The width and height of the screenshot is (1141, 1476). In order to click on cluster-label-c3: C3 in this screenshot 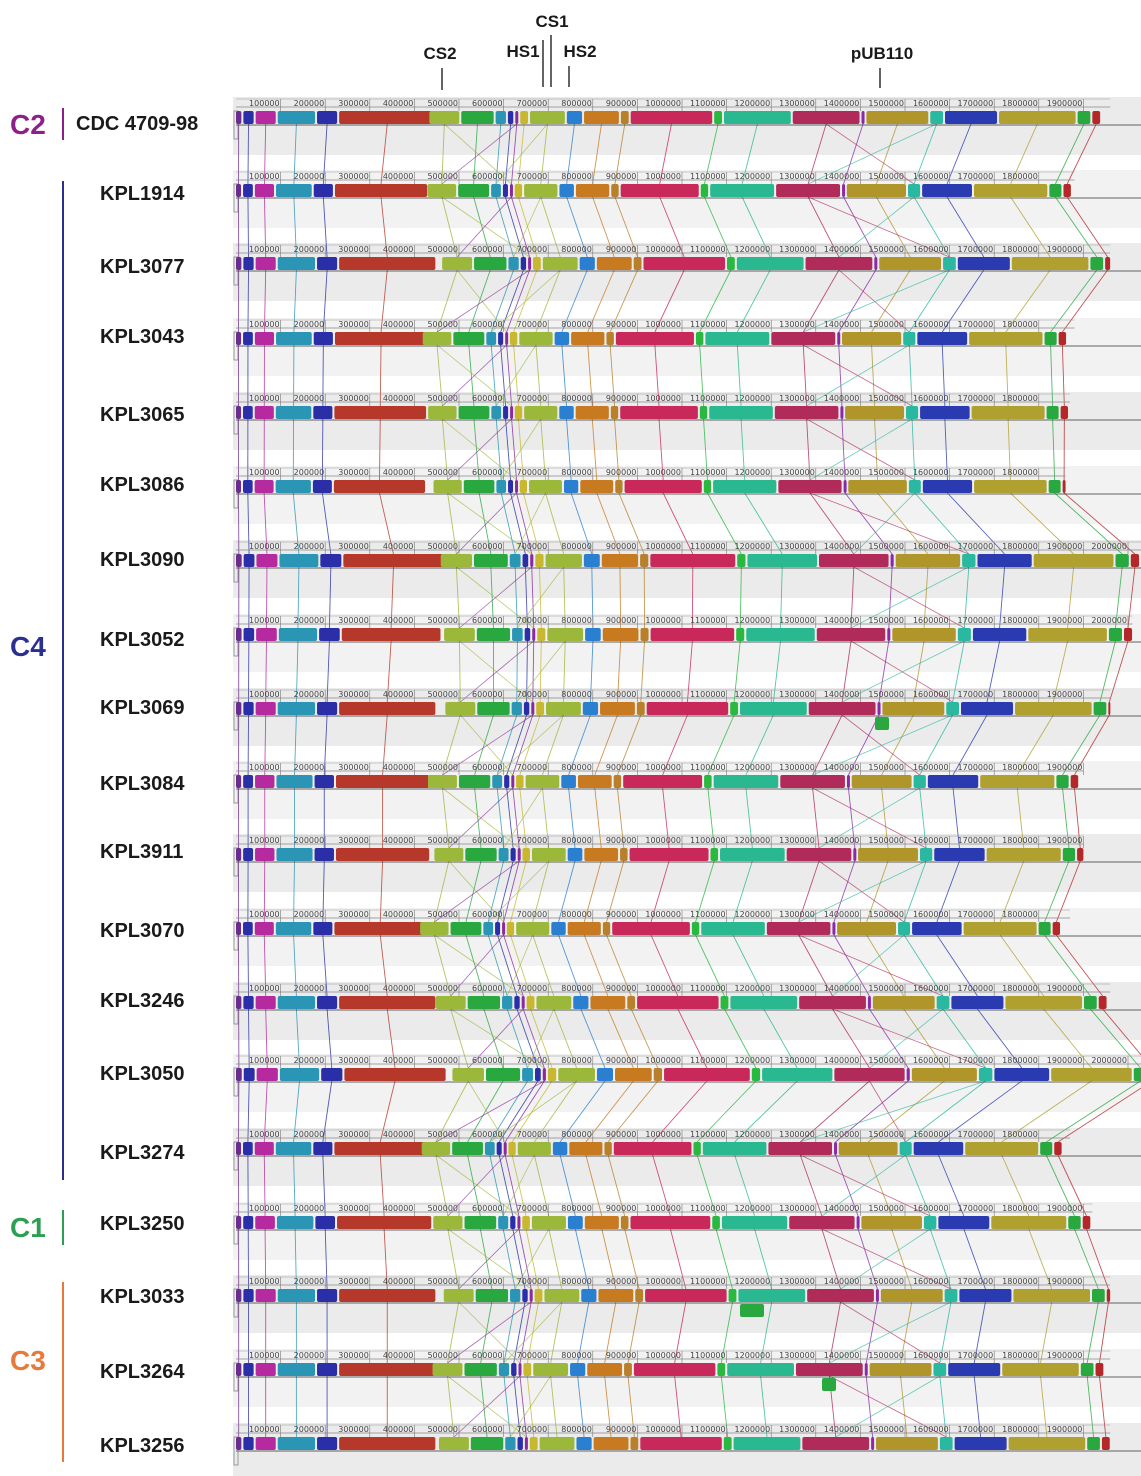, I will do `click(28, 1360)`.